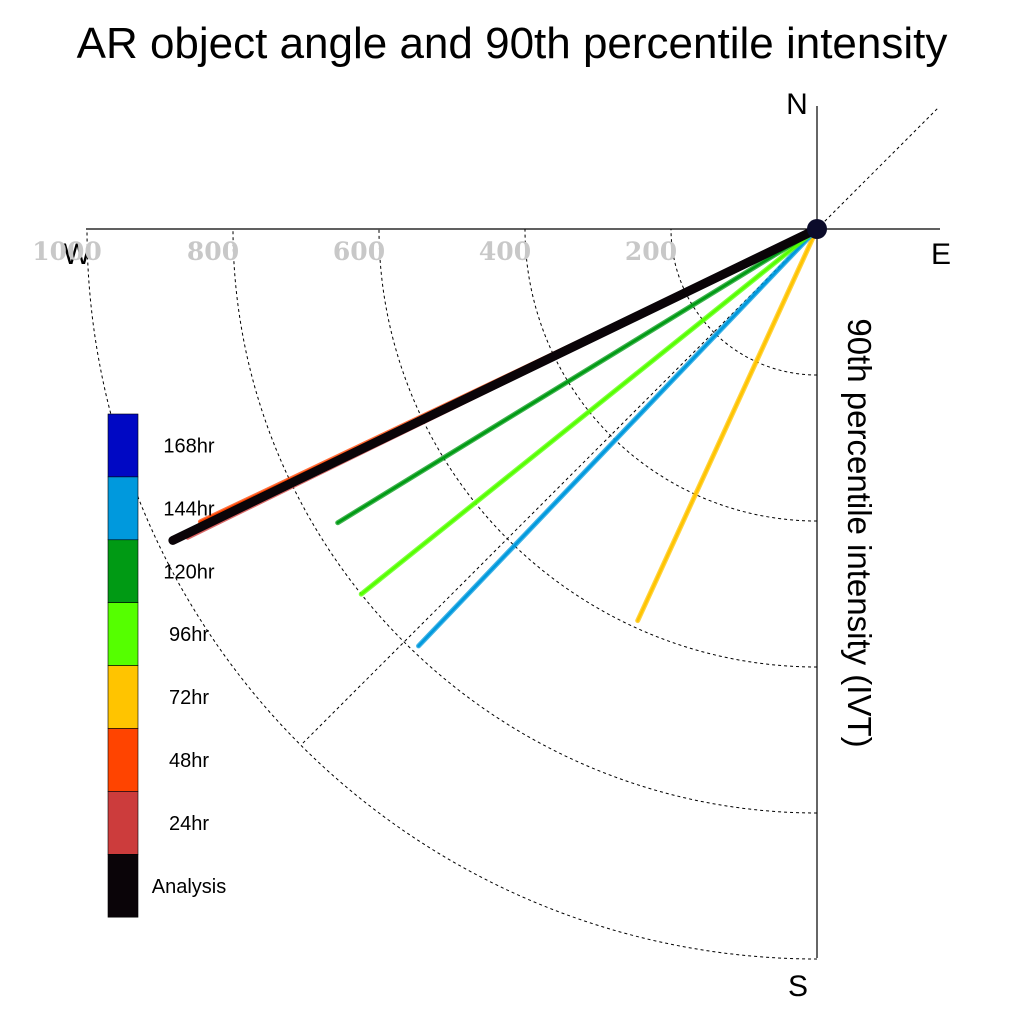 Image resolution: width=1024 pixels, height=1024 pixels. Describe the element at coordinates (77, 254) in the screenshot. I see `west-label: W` at that location.